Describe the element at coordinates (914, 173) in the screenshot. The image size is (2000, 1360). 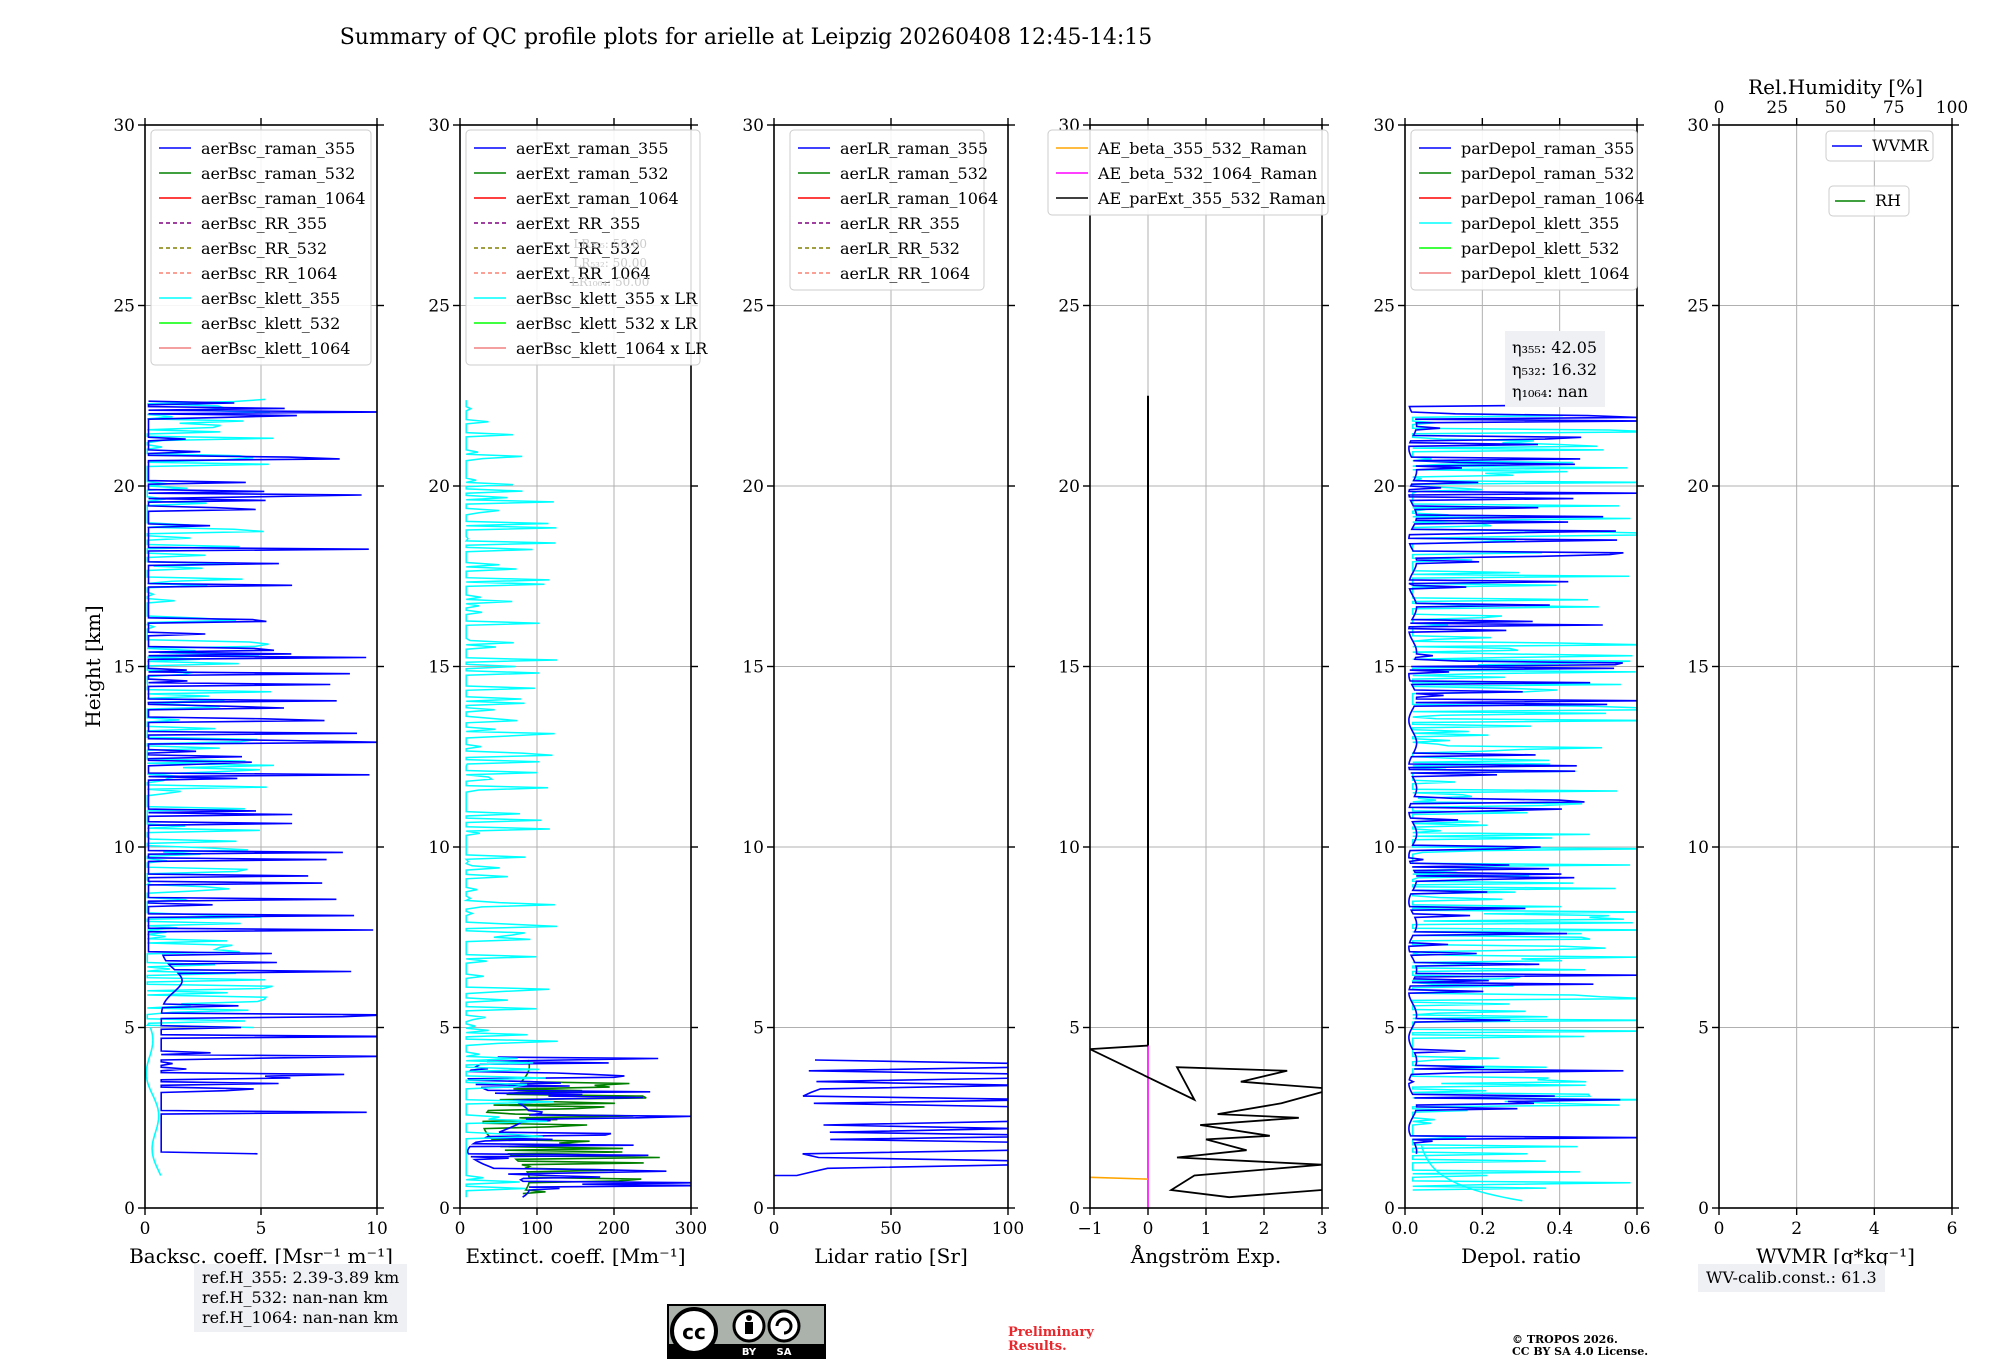
I see `legend-label: aerLR_raman_532` at that location.